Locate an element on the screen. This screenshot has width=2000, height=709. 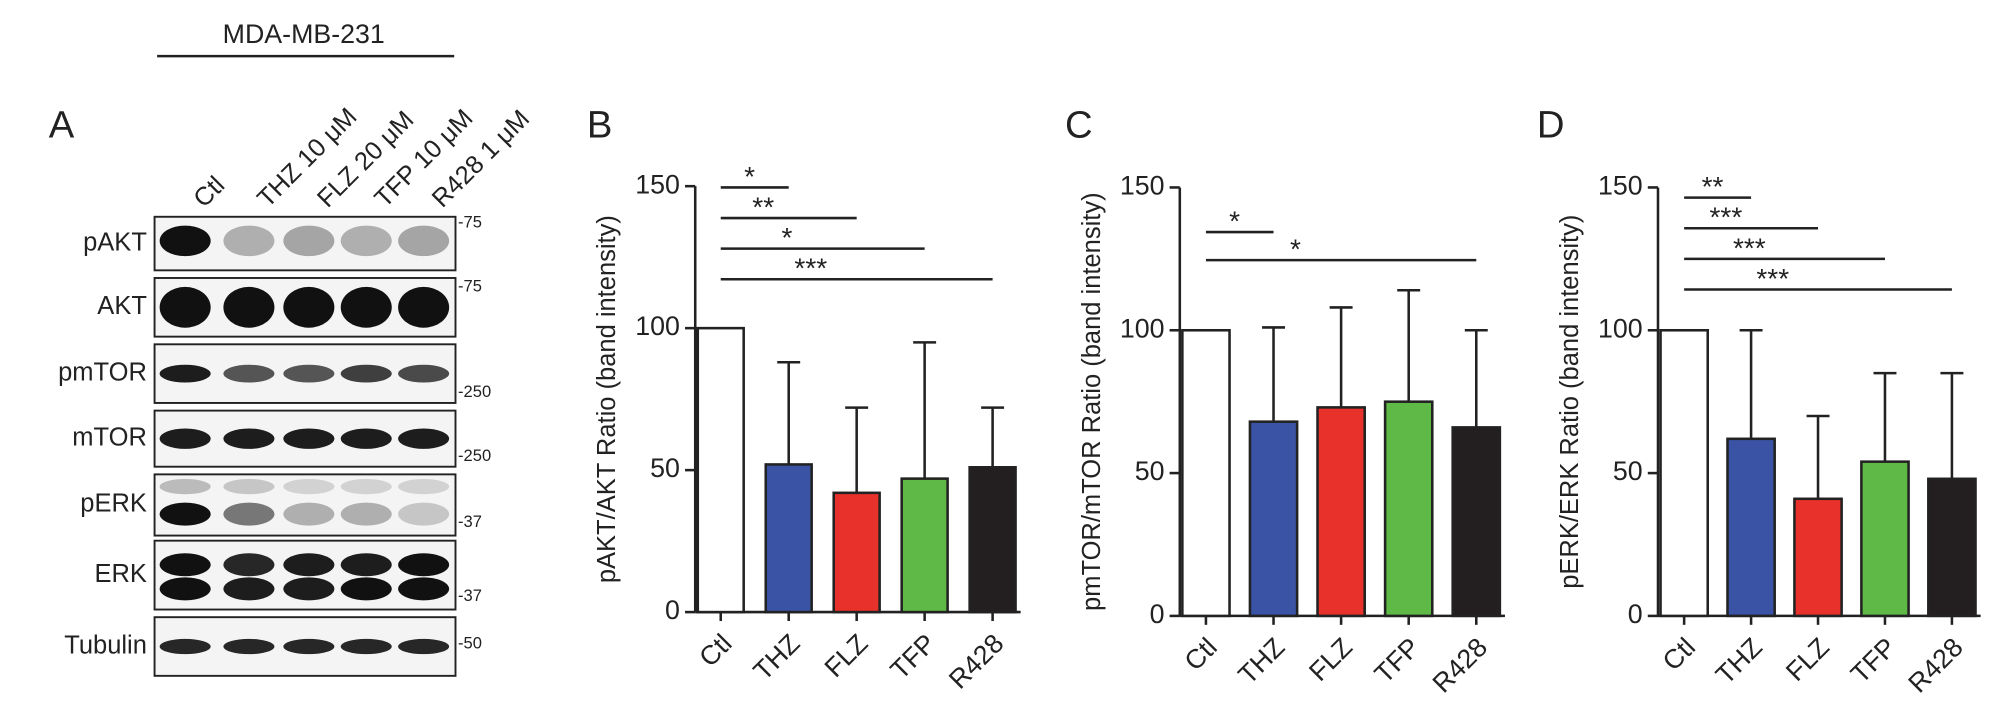
panel-label: B is located at coordinates (600, 125).